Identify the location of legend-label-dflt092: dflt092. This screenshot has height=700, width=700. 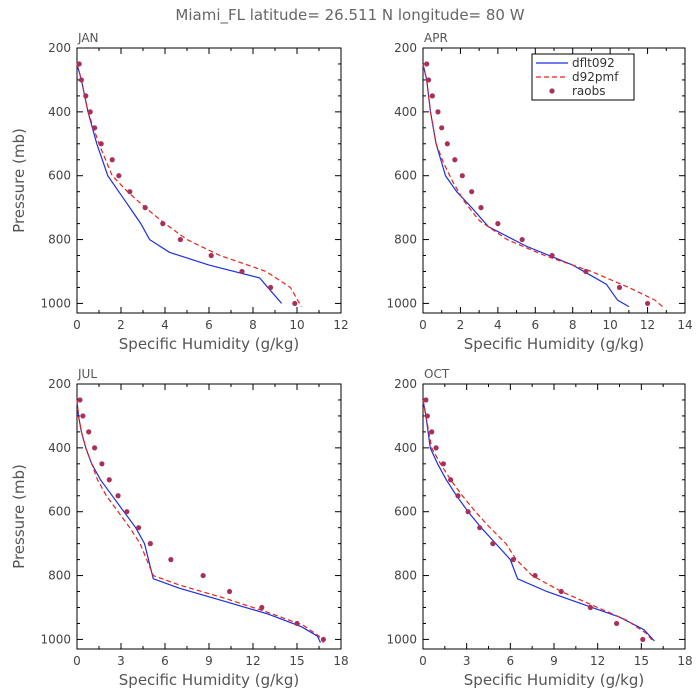
(593, 63).